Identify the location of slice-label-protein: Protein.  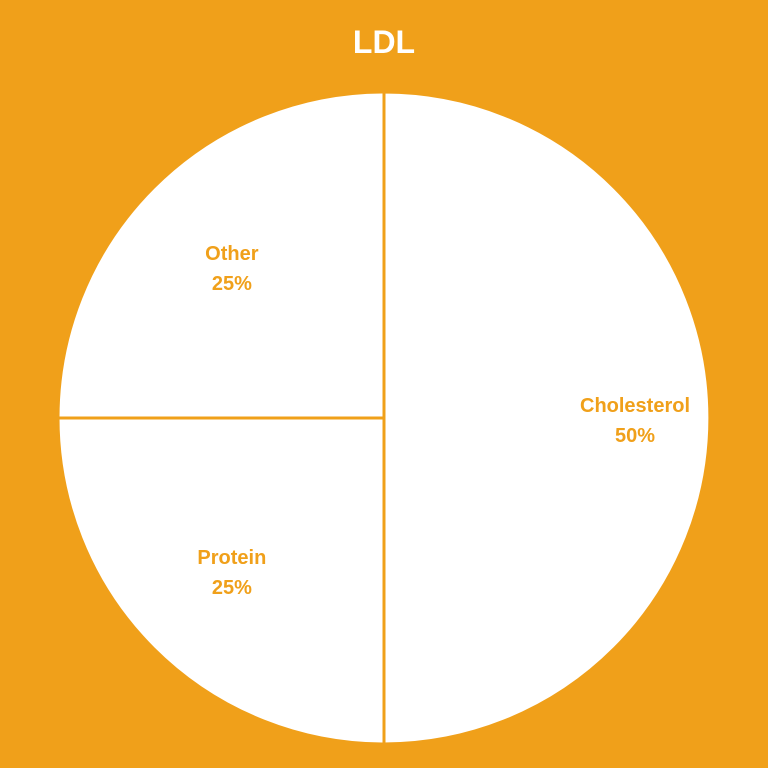
(231, 558).